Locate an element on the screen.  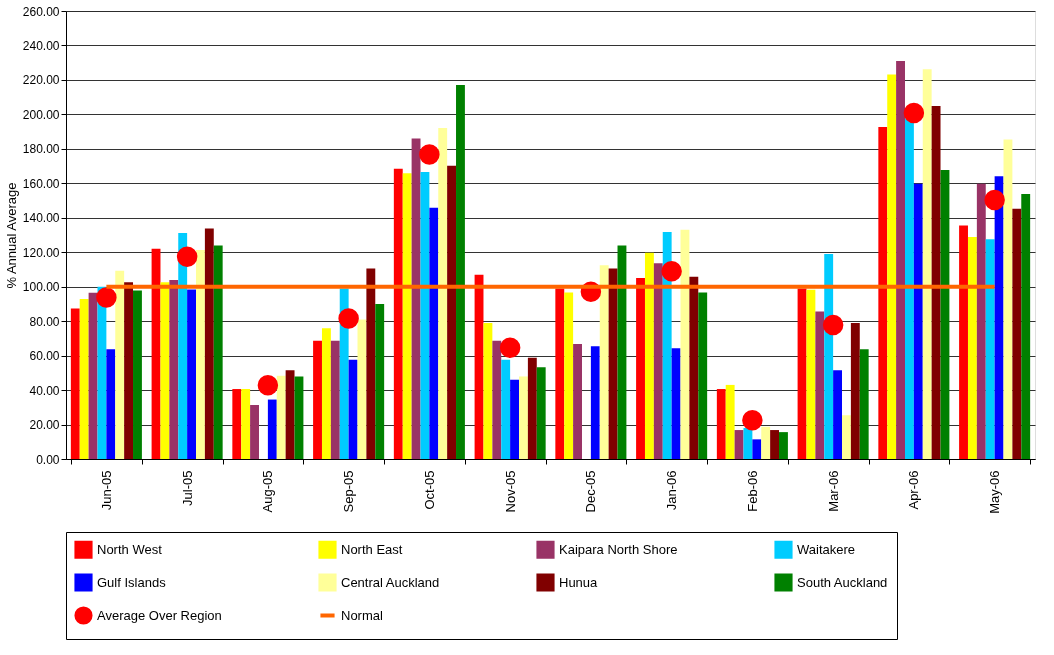
x-tick-label: May-06 is located at coordinates (995, 492).